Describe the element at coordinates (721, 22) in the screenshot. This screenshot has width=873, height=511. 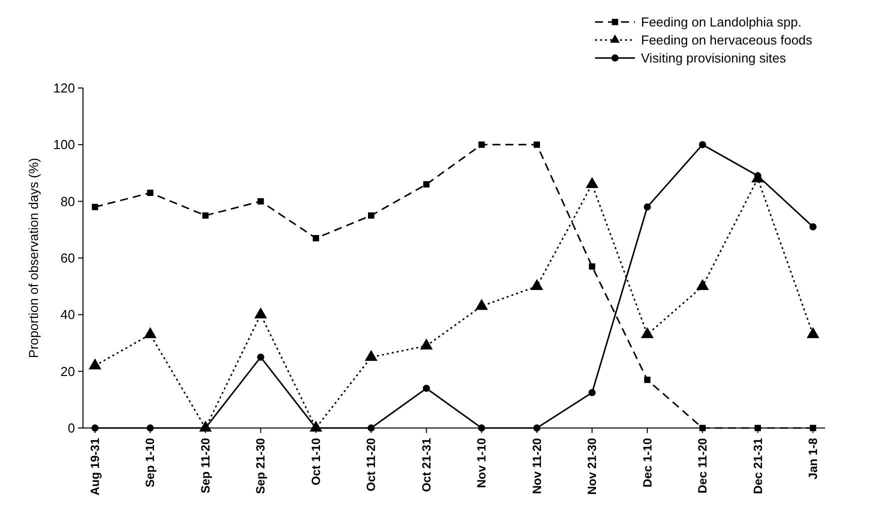
I see `legend-label: Feeding on Landolphia spp.` at that location.